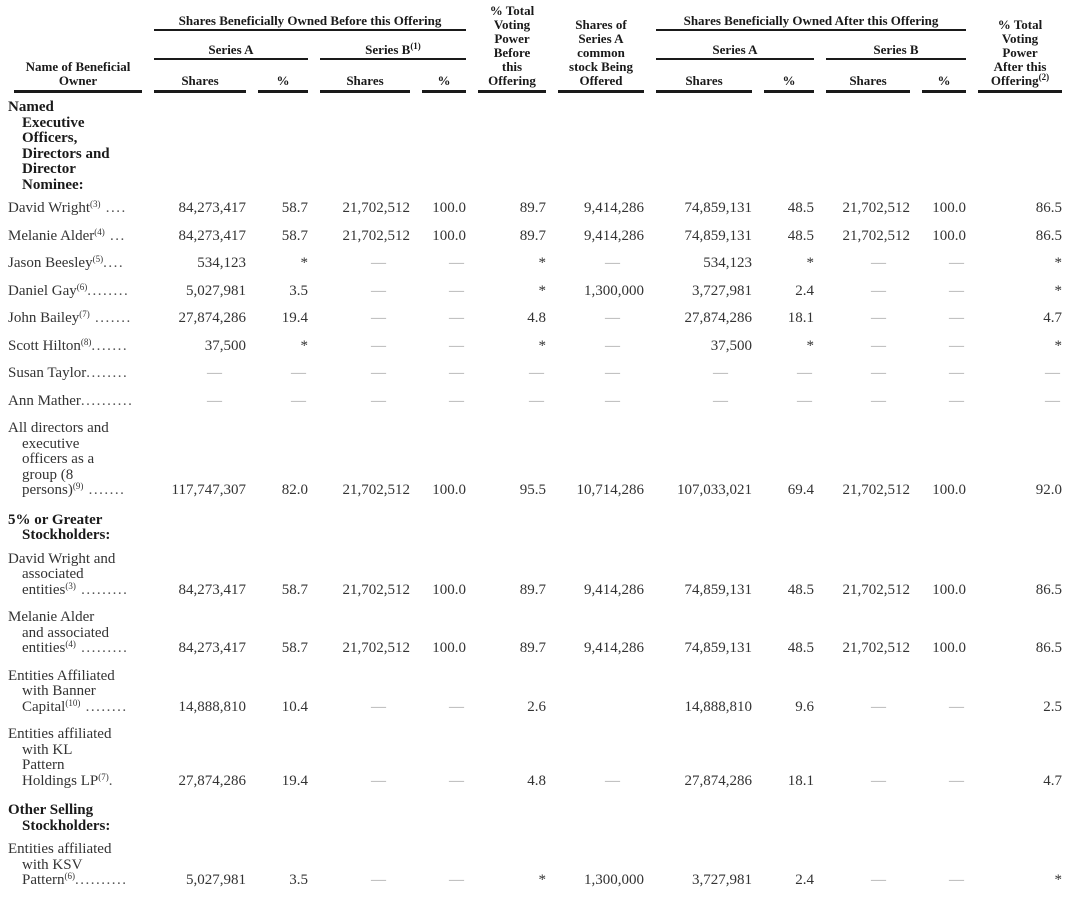 The height and width of the screenshot is (907, 1080). Describe the element at coordinates (294, 589) in the screenshot. I see `cell-value: 58.7` at that location.